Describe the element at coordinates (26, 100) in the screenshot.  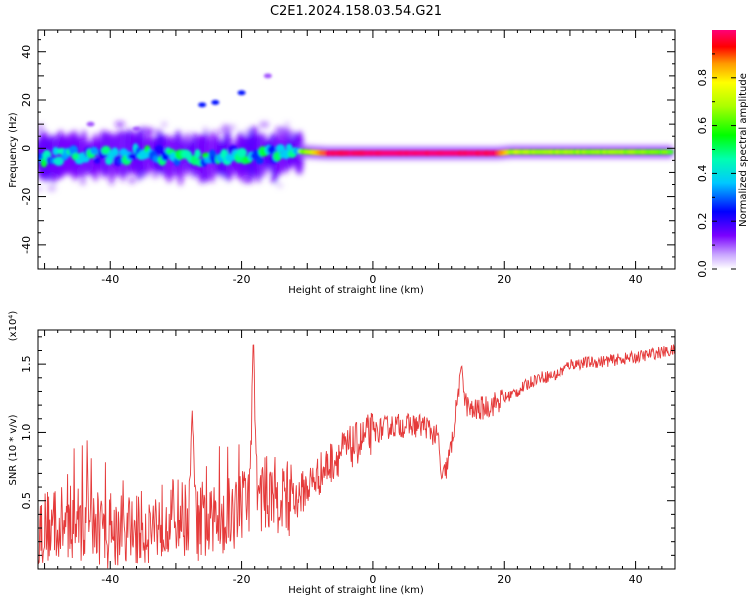
I see `y-tick-label: 20` at that location.